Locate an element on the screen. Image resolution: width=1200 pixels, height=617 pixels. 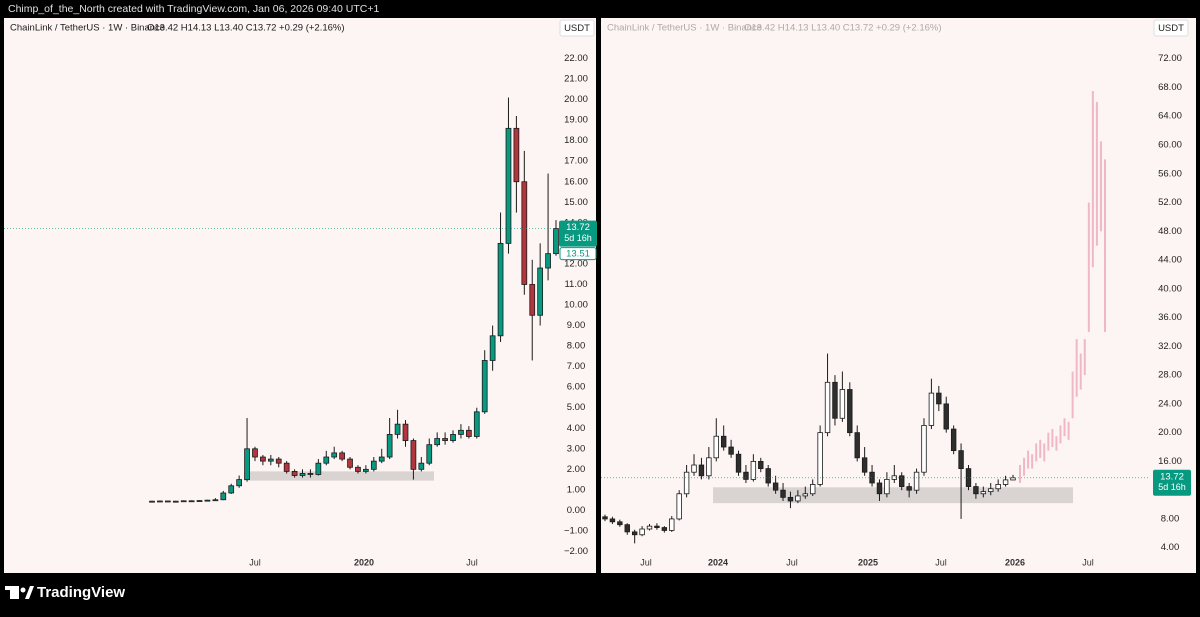
x-tick-label: 2026 is located at coordinates (1015, 562).